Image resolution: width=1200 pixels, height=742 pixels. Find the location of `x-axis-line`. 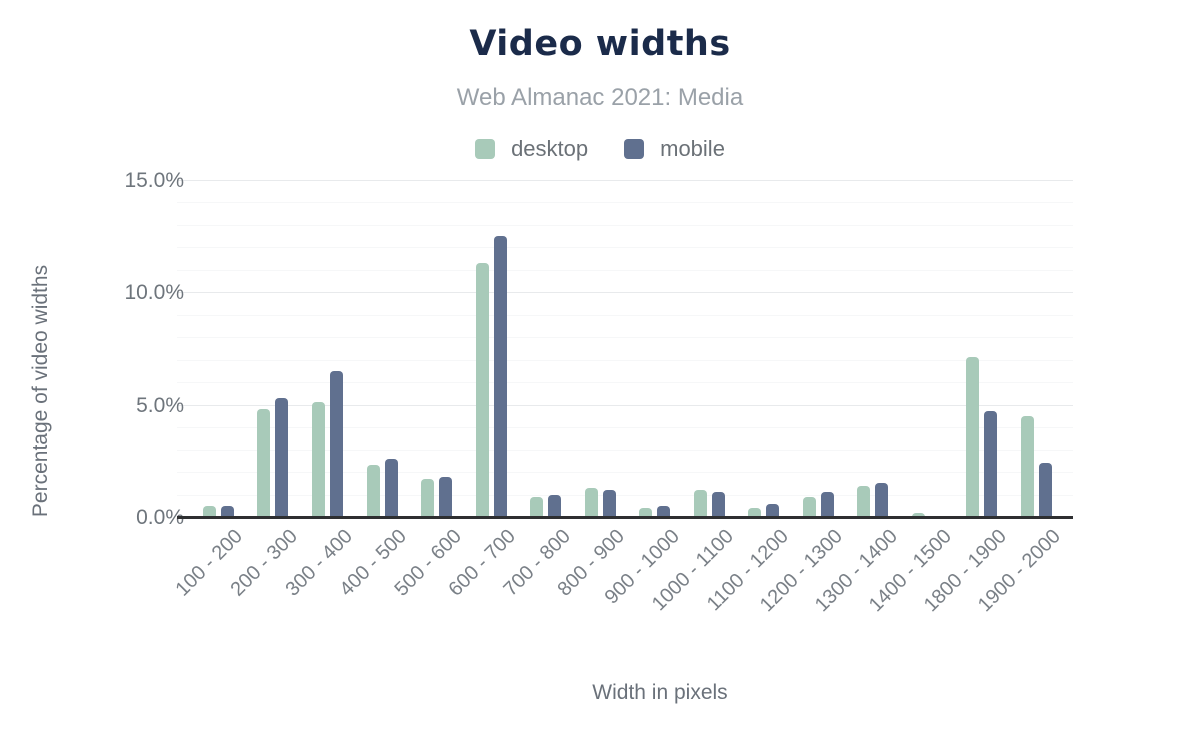

x-axis-line is located at coordinates (625, 517).